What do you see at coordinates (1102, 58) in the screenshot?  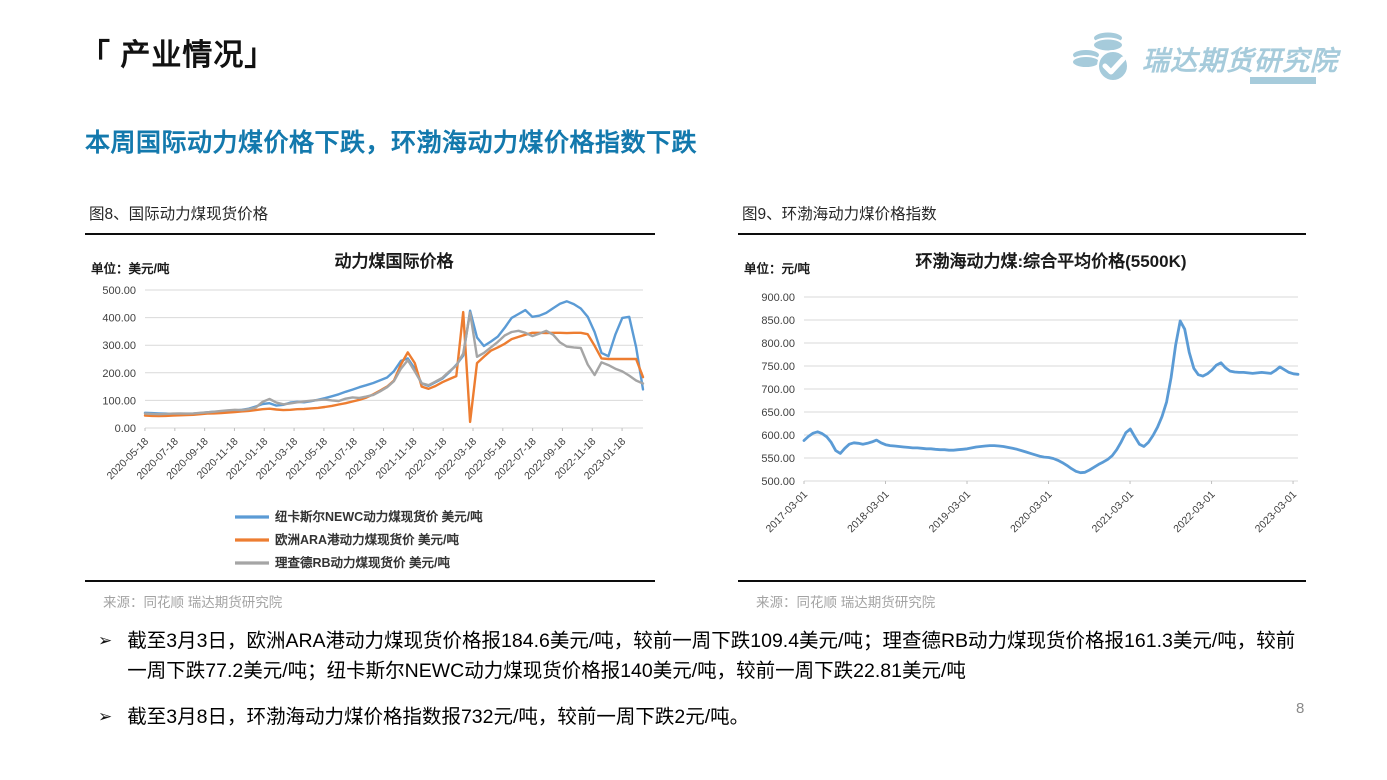 I see `coins-logo-icon` at bounding box center [1102, 58].